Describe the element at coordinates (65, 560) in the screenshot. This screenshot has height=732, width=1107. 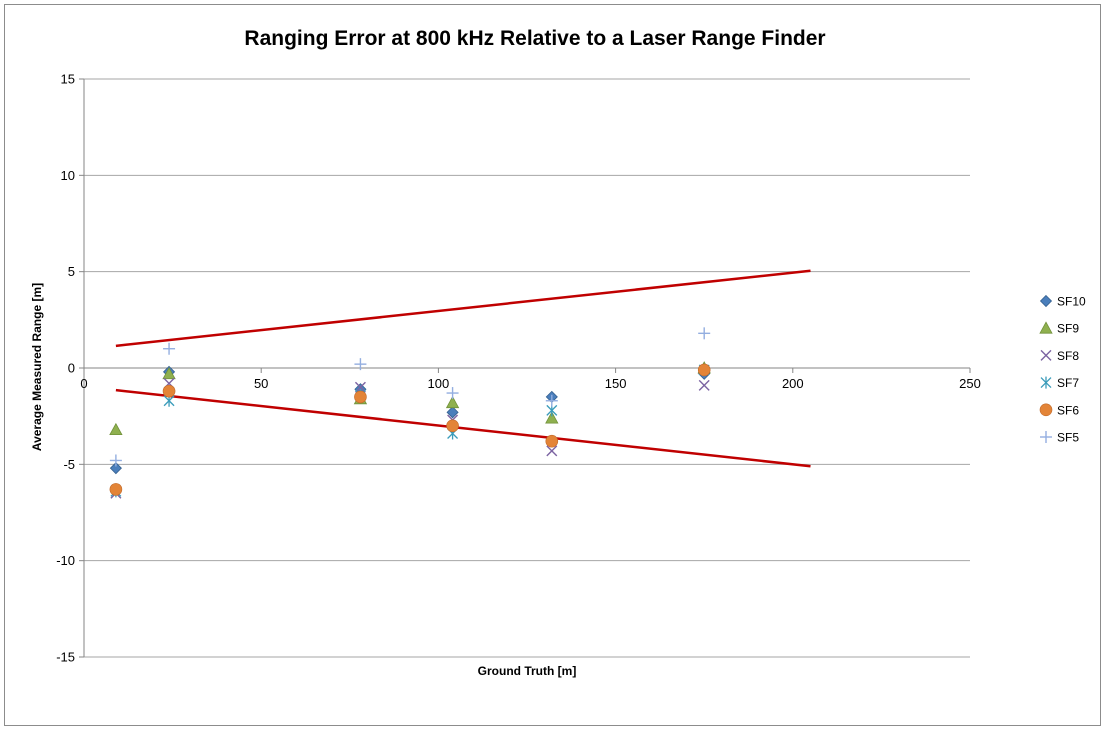
I see `y-tick-label: -10` at that location.